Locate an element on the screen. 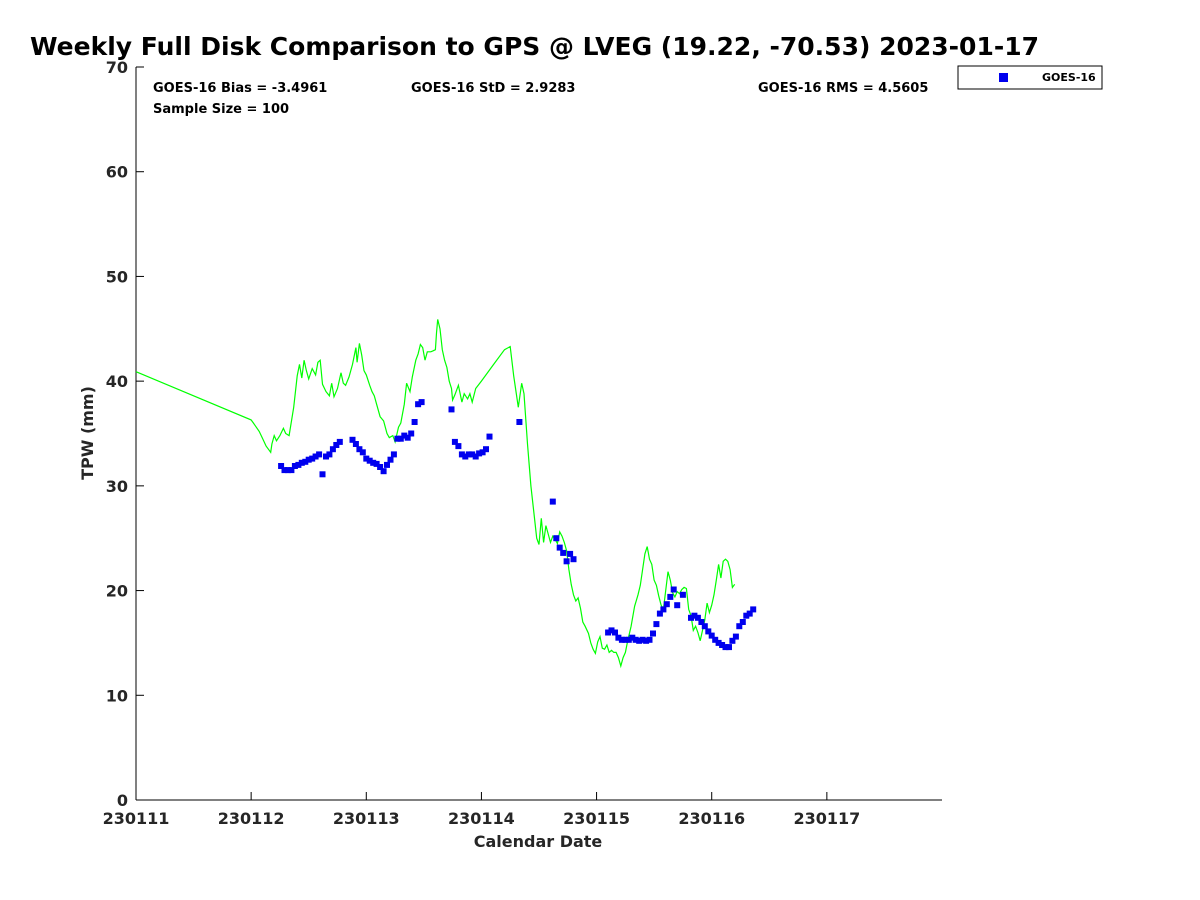  goes-series-points is located at coordinates (517, 525).